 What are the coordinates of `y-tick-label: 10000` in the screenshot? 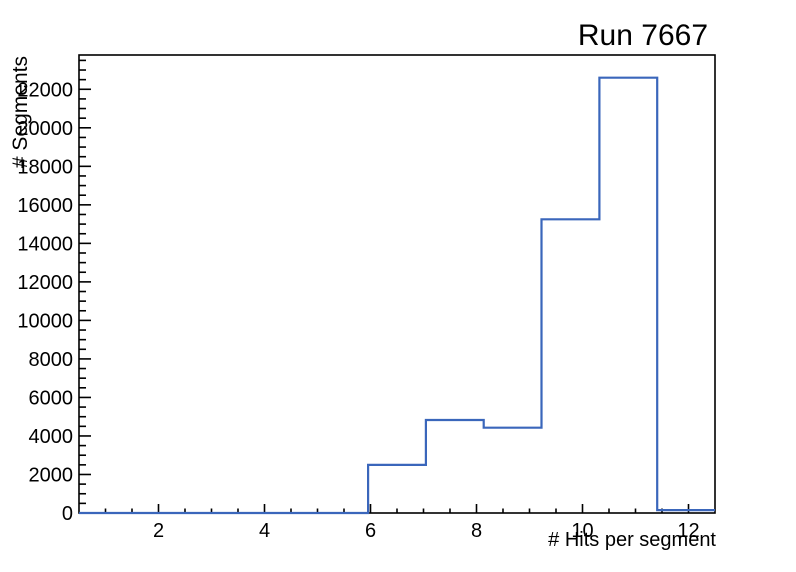 It's located at (45, 321).